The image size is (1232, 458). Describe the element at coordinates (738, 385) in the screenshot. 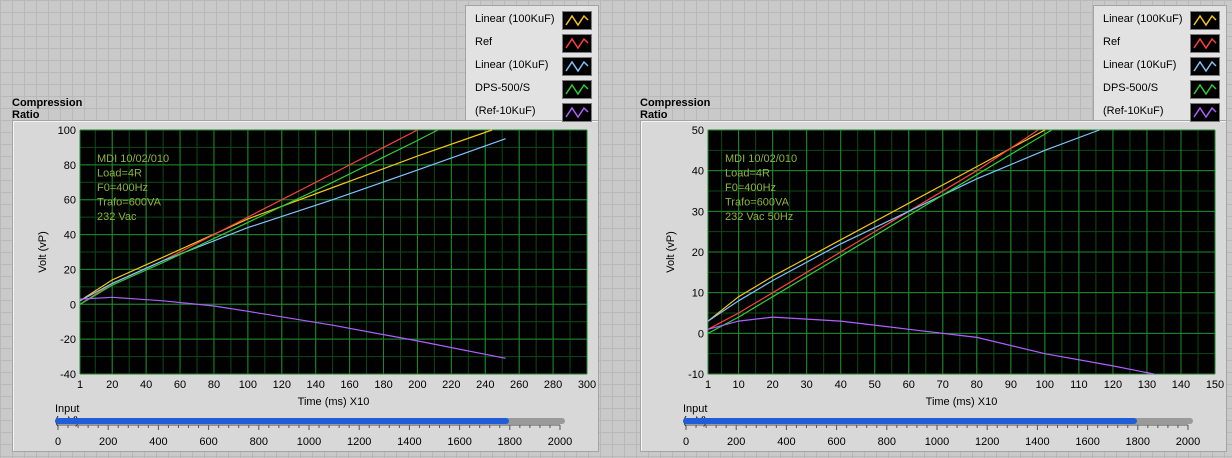

I see `x-tick-label: 10` at that location.